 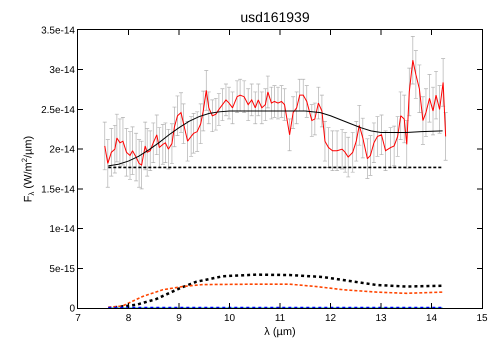 I want to click on x-tick-label: 8, so click(x=129, y=318).